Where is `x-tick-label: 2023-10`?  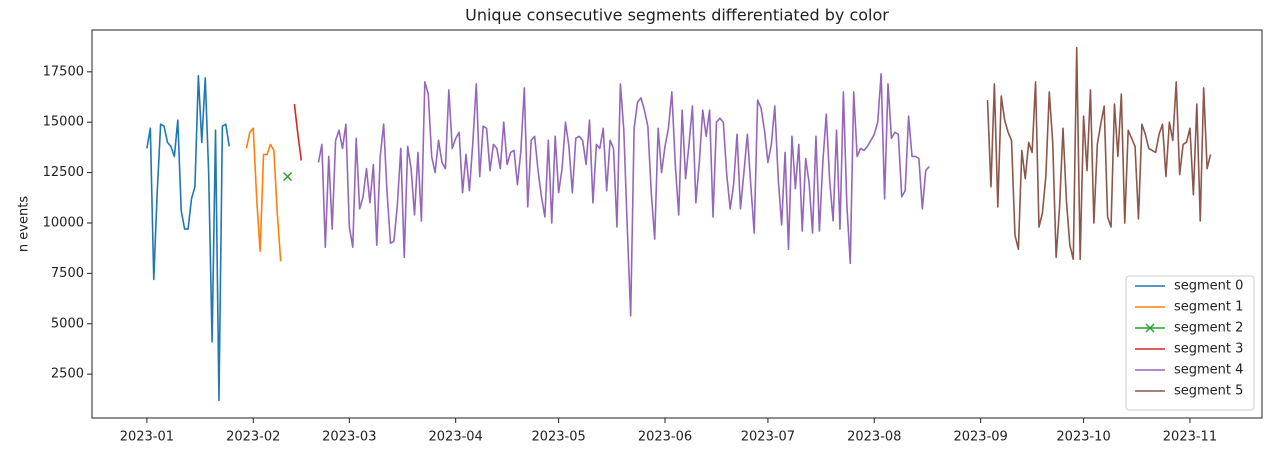
x-tick-label: 2023-10 is located at coordinates (1083, 437).